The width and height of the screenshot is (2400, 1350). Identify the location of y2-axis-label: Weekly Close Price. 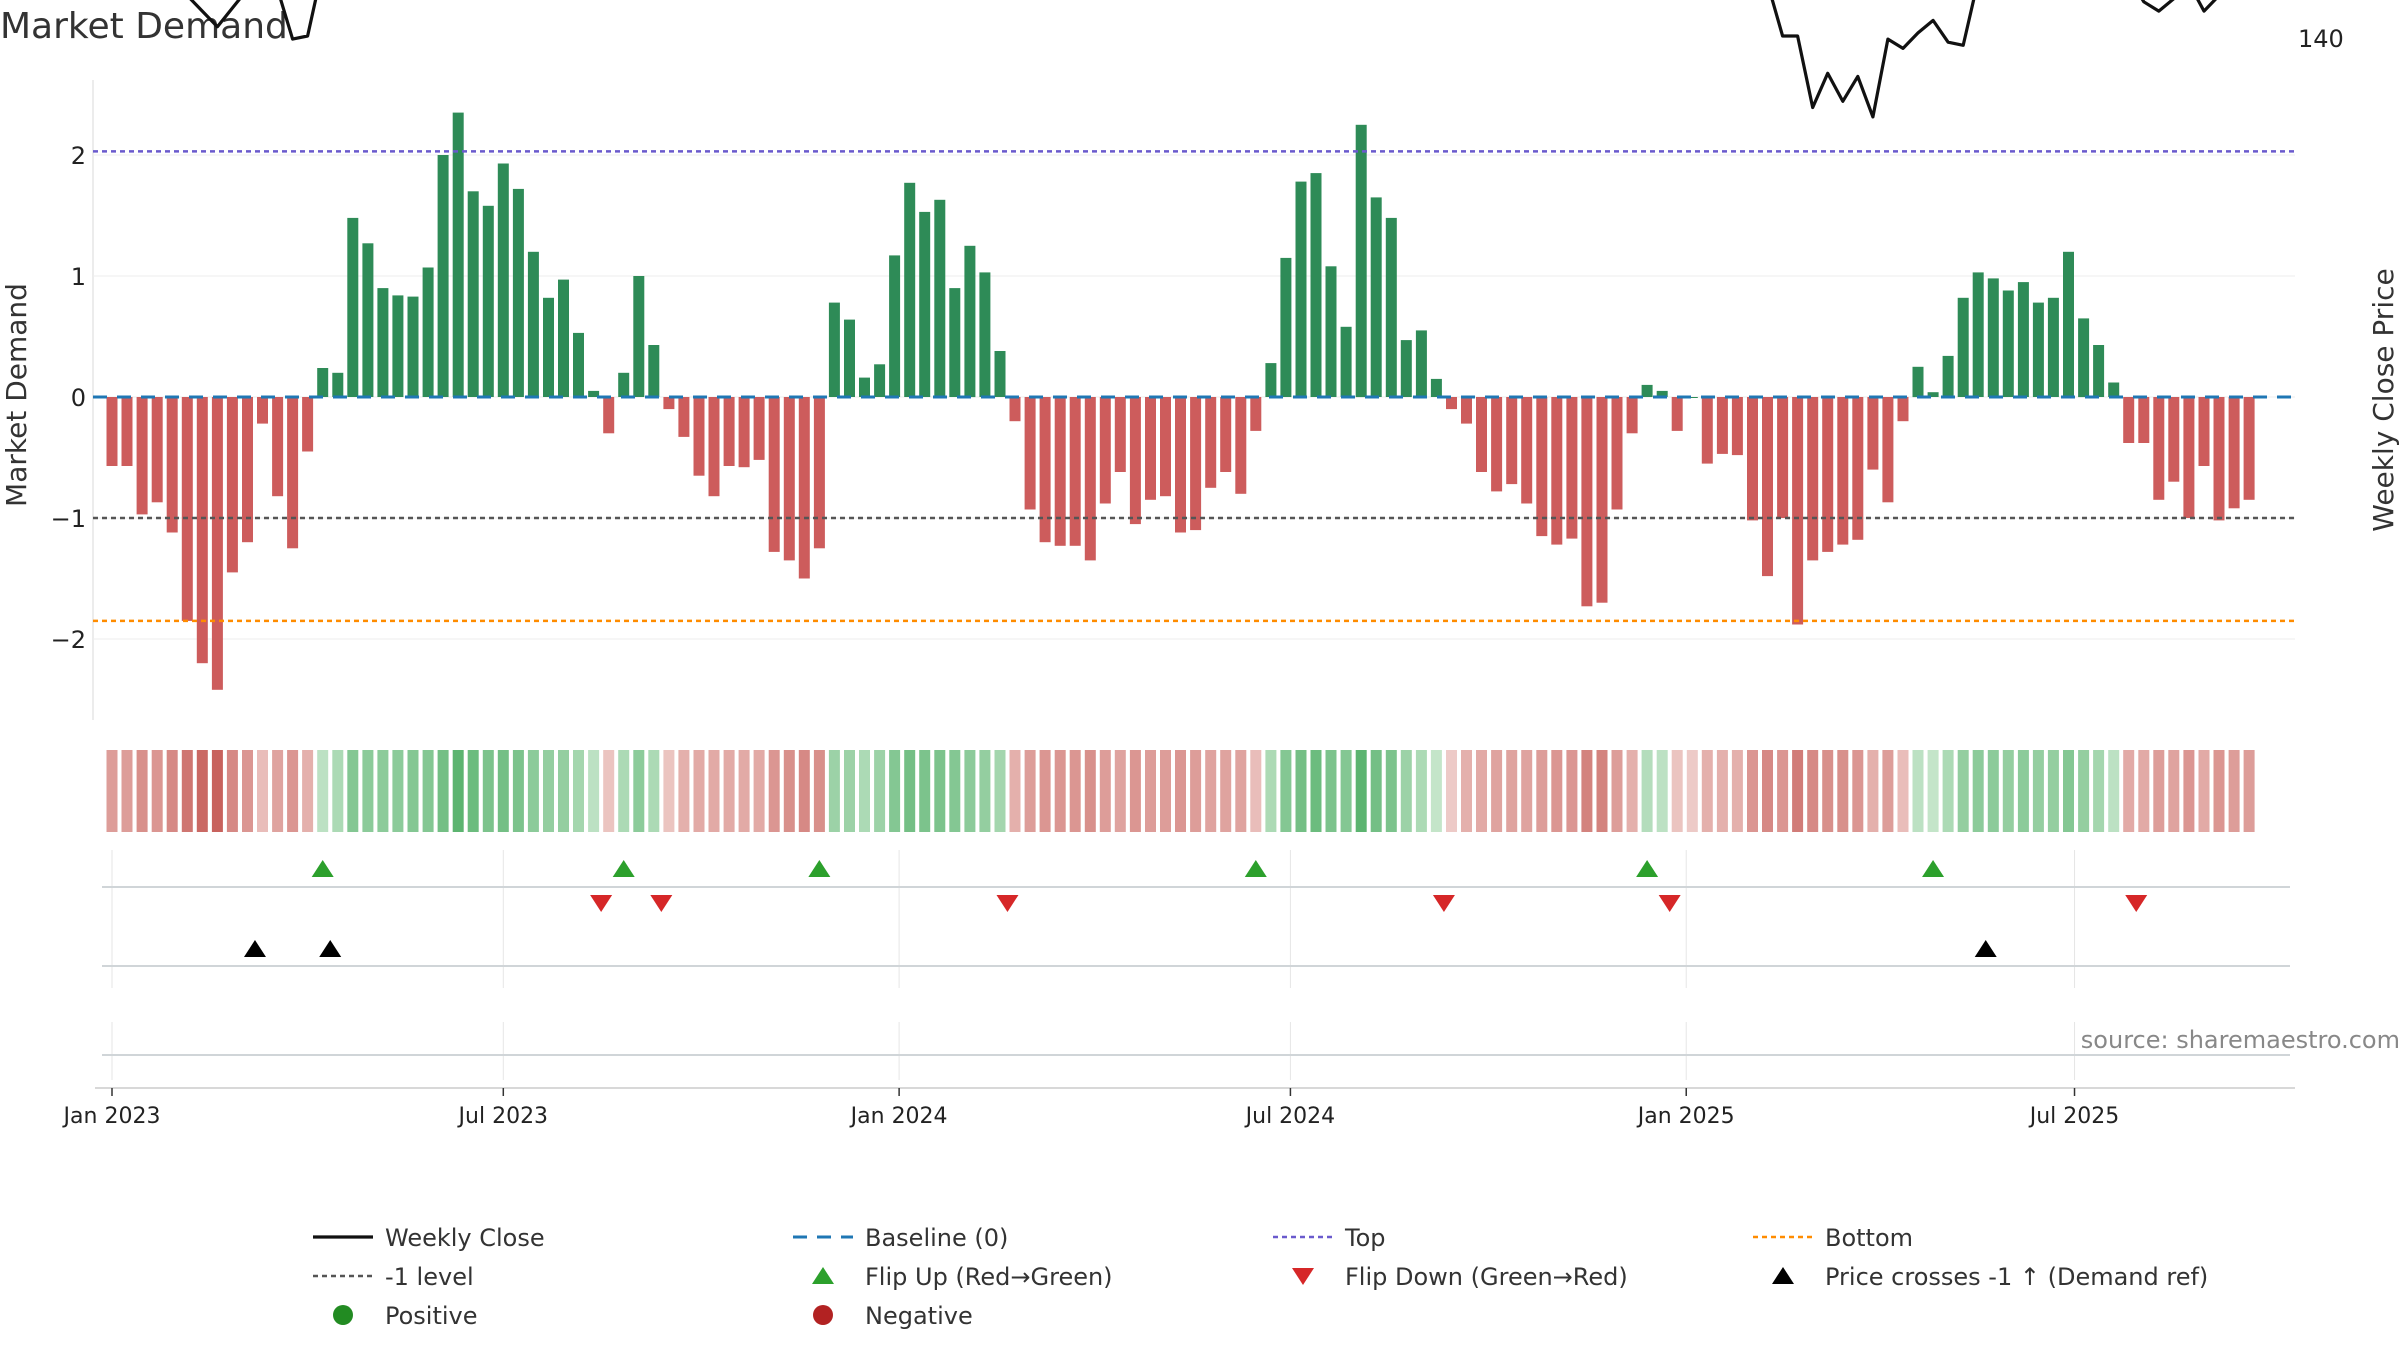
(2383, 399).